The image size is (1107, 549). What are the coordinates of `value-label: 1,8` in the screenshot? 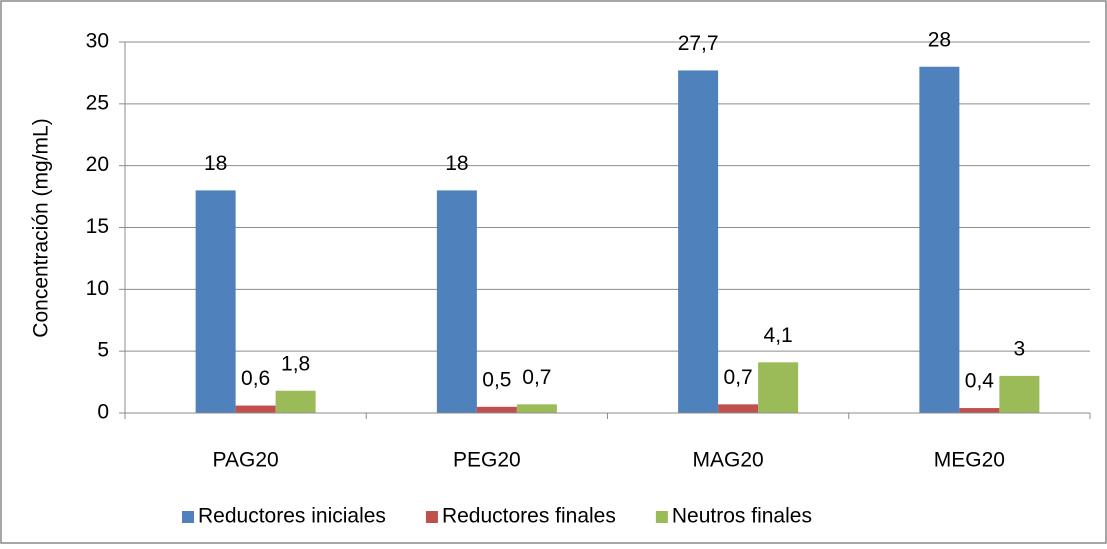 It's located at (295, 363).